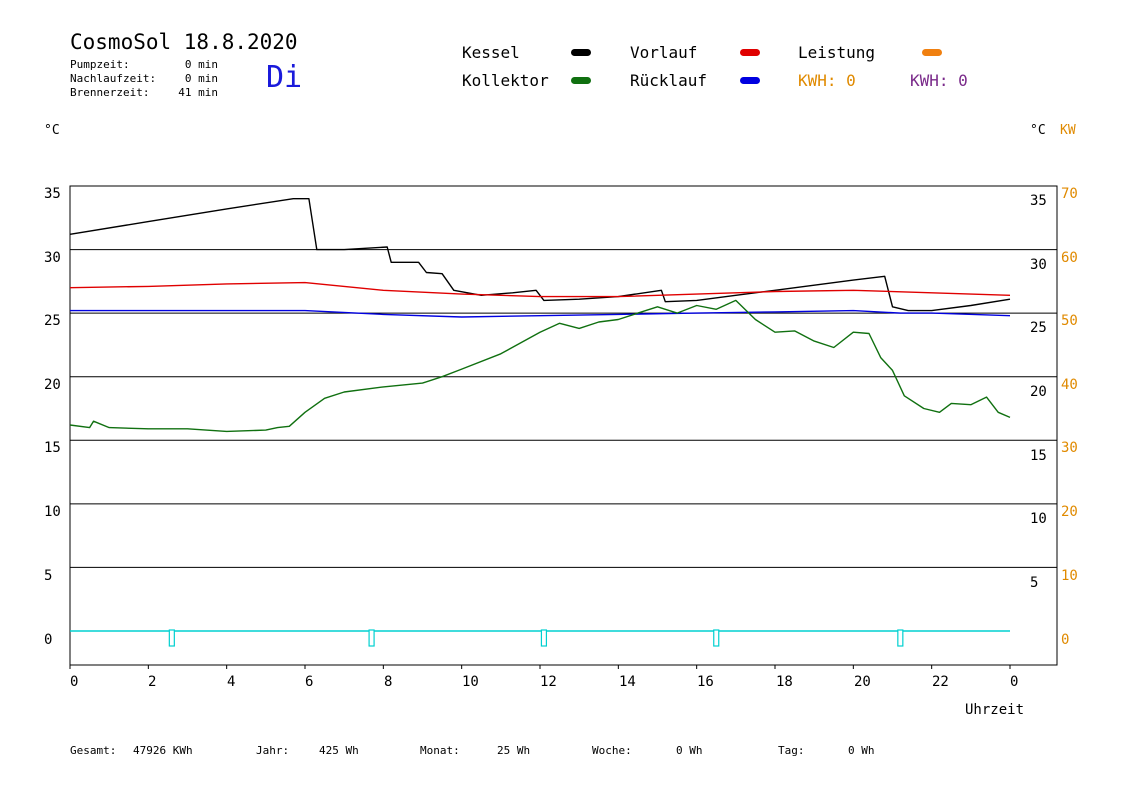 This screenshot has height=812, width=1148. I want to click on x-tick-0: 0, so click(74, 682).